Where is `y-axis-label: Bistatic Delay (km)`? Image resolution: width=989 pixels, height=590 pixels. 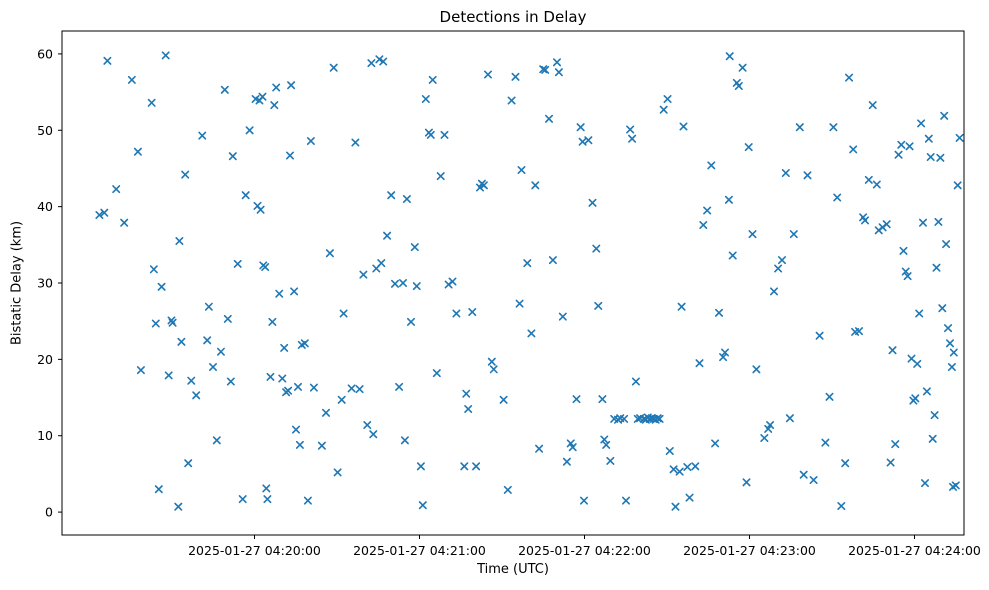
y-axis-label: Bistatic Delay (km) is located at coordinates (17, 283).